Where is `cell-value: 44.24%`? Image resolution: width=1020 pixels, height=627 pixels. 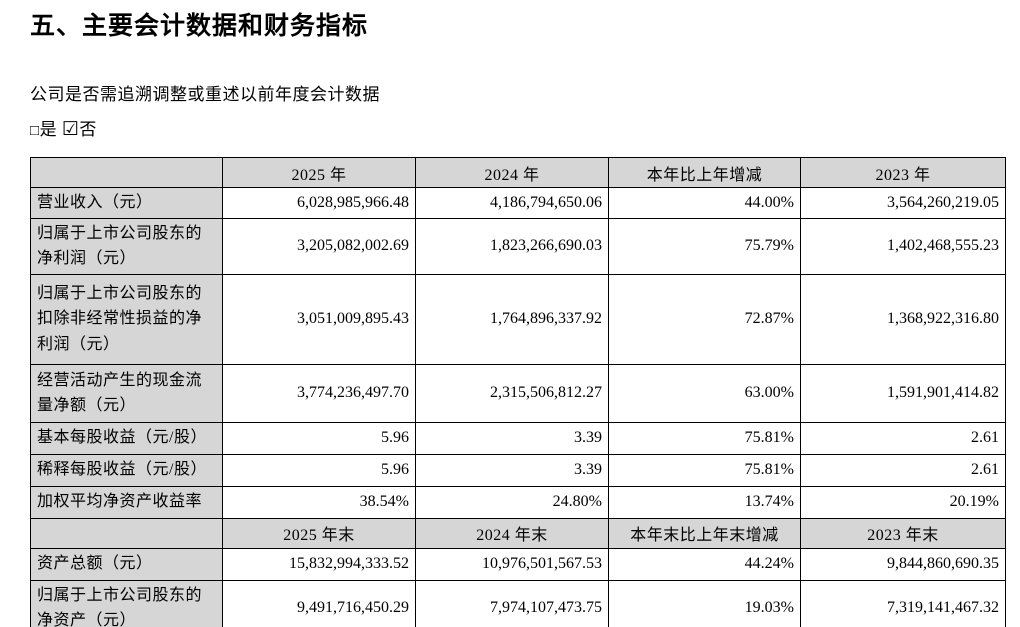 cell-value: 44.24% is located at coordinates (704, 564).